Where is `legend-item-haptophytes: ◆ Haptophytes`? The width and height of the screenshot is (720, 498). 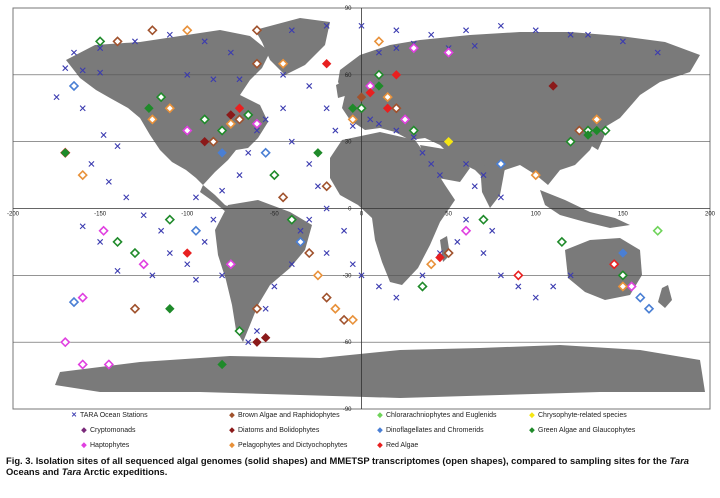
legend-item-haptophytes: ◆ Haptophytes is located at coordinates (104, 445).